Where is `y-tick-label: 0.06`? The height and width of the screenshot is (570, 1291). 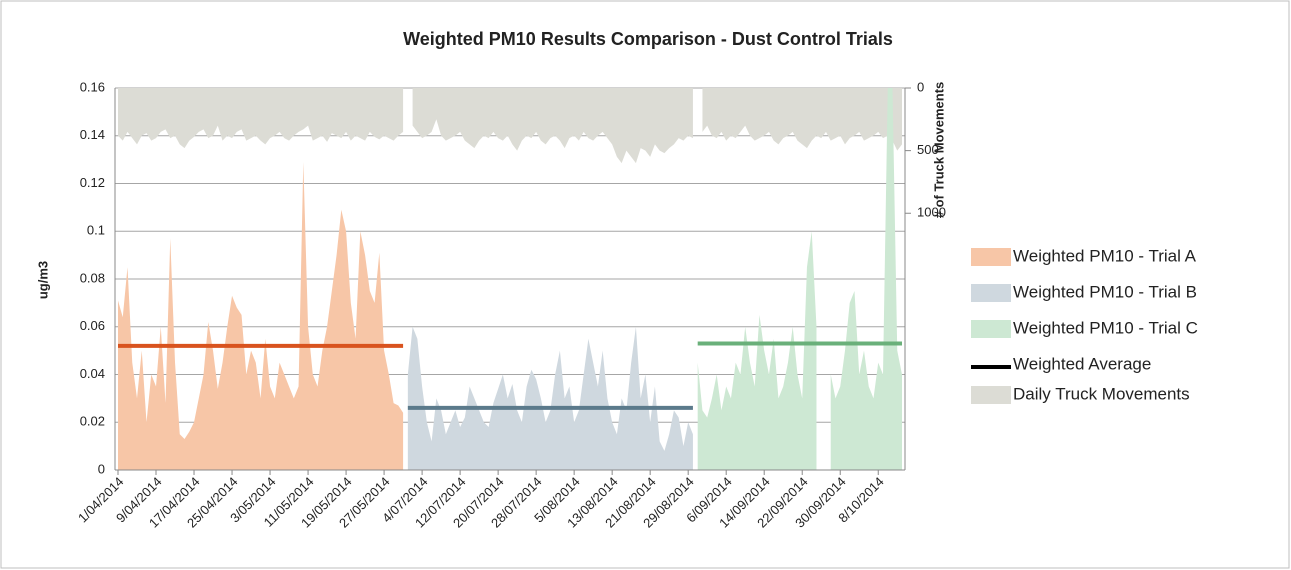
y-tick-label: 0.06 is located at coordinates (92, 325).